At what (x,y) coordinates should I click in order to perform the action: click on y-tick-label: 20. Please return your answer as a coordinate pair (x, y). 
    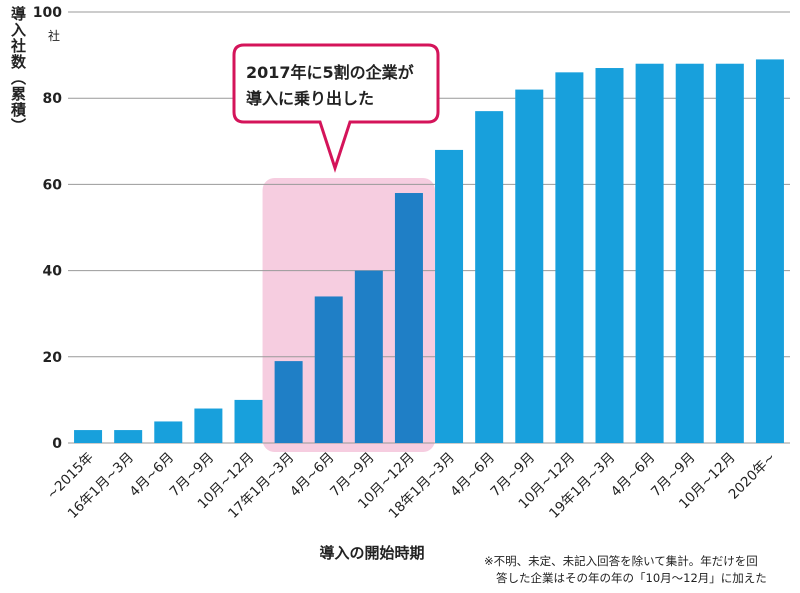
    Looking at the image, I should click on (53, 358).